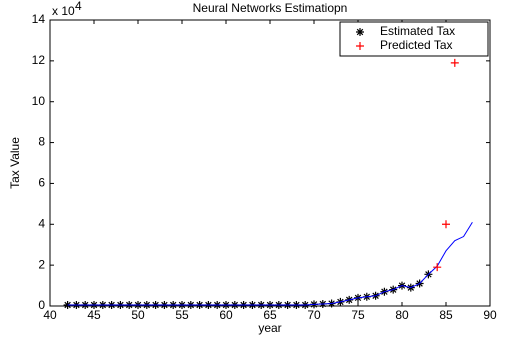 The height and width of the screenshot is (338, 506). What do you see at coordinates (358, 315) in the screenshot?
I see `x-tick-label: 75` at bounding box center [358, 315].